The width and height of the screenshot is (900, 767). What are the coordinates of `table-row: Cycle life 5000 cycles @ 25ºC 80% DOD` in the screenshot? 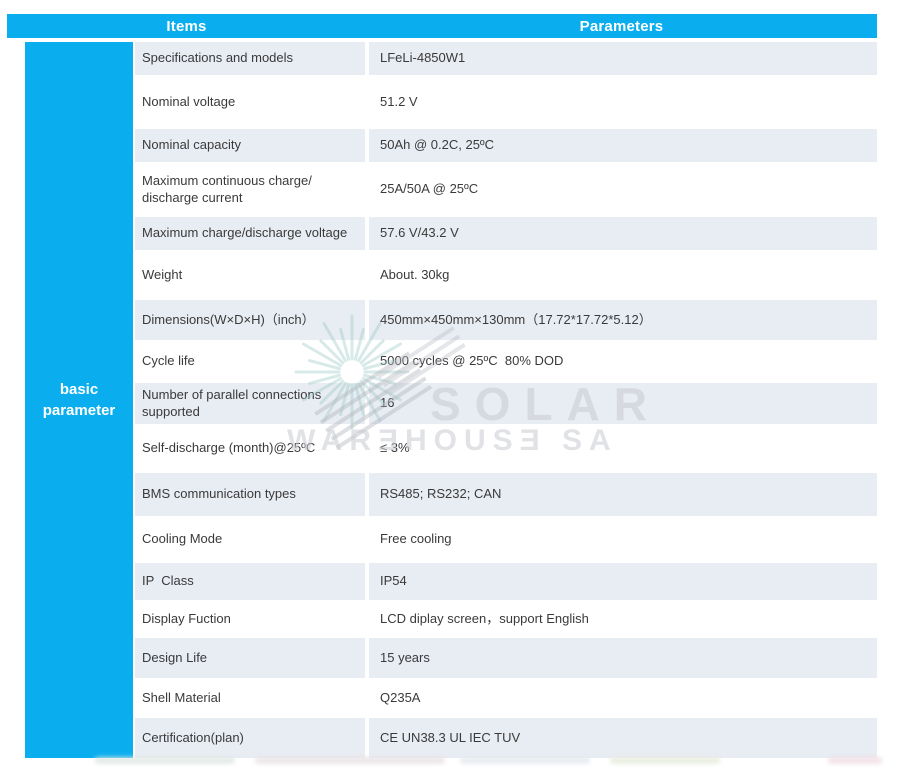 It's located at (506, 361).